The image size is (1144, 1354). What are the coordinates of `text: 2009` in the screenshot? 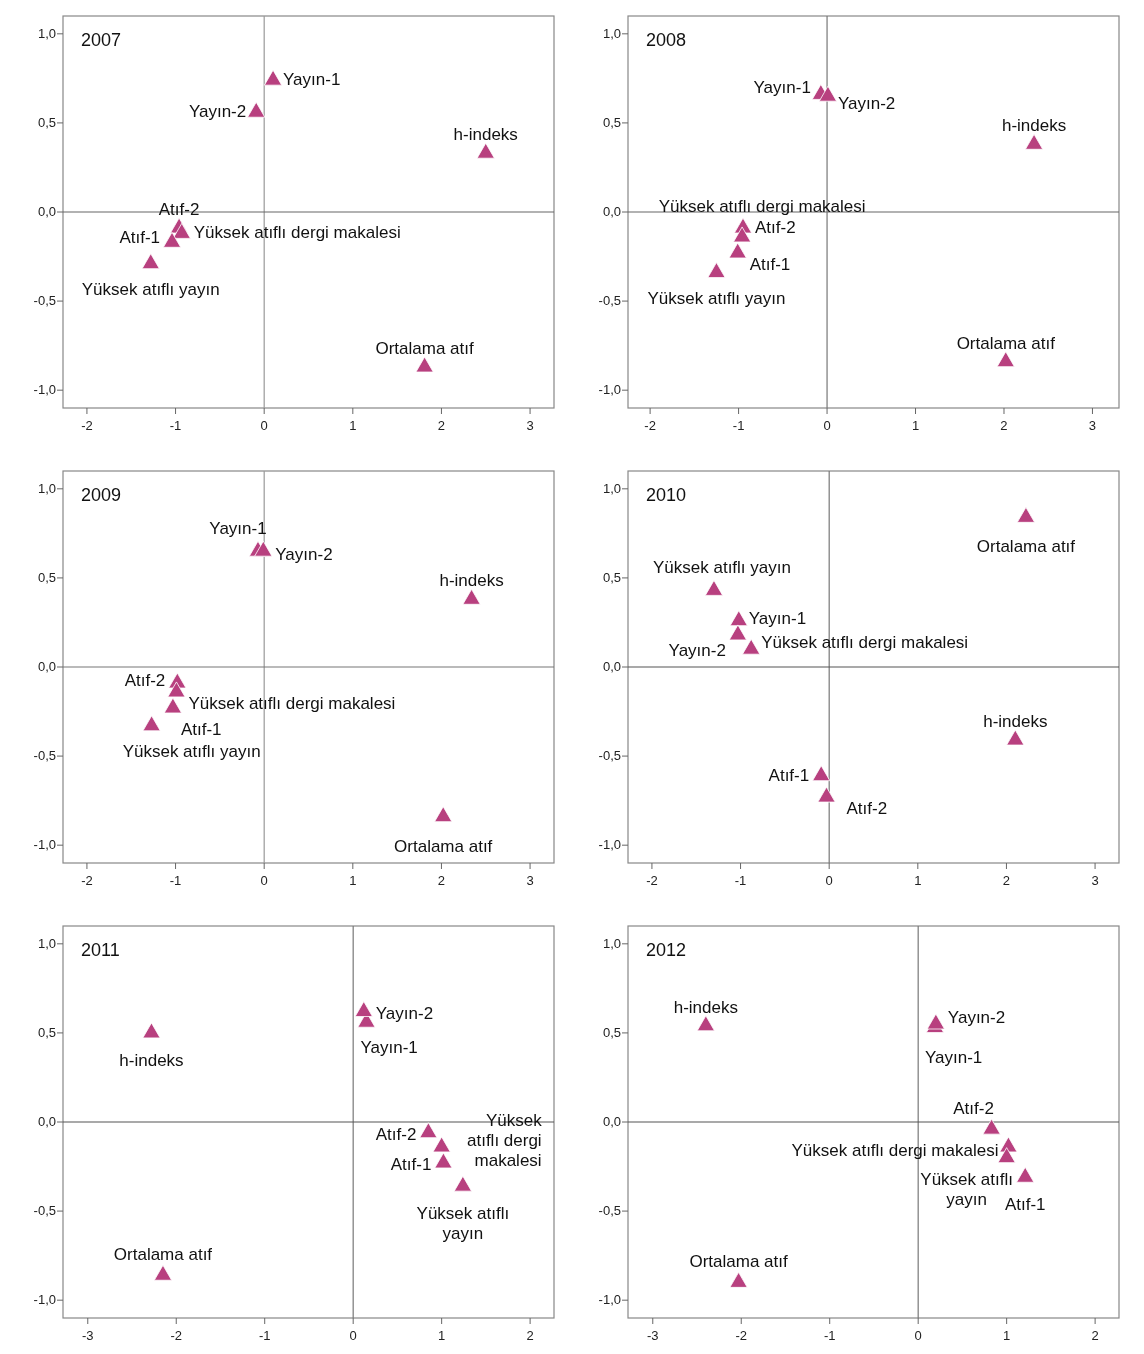 It's located at (101, 495).